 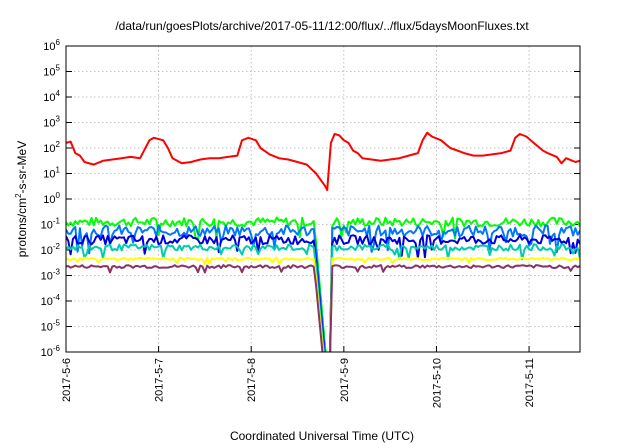 I want to click on y-tick-label: 10⁶, so click(x=51, y=45).